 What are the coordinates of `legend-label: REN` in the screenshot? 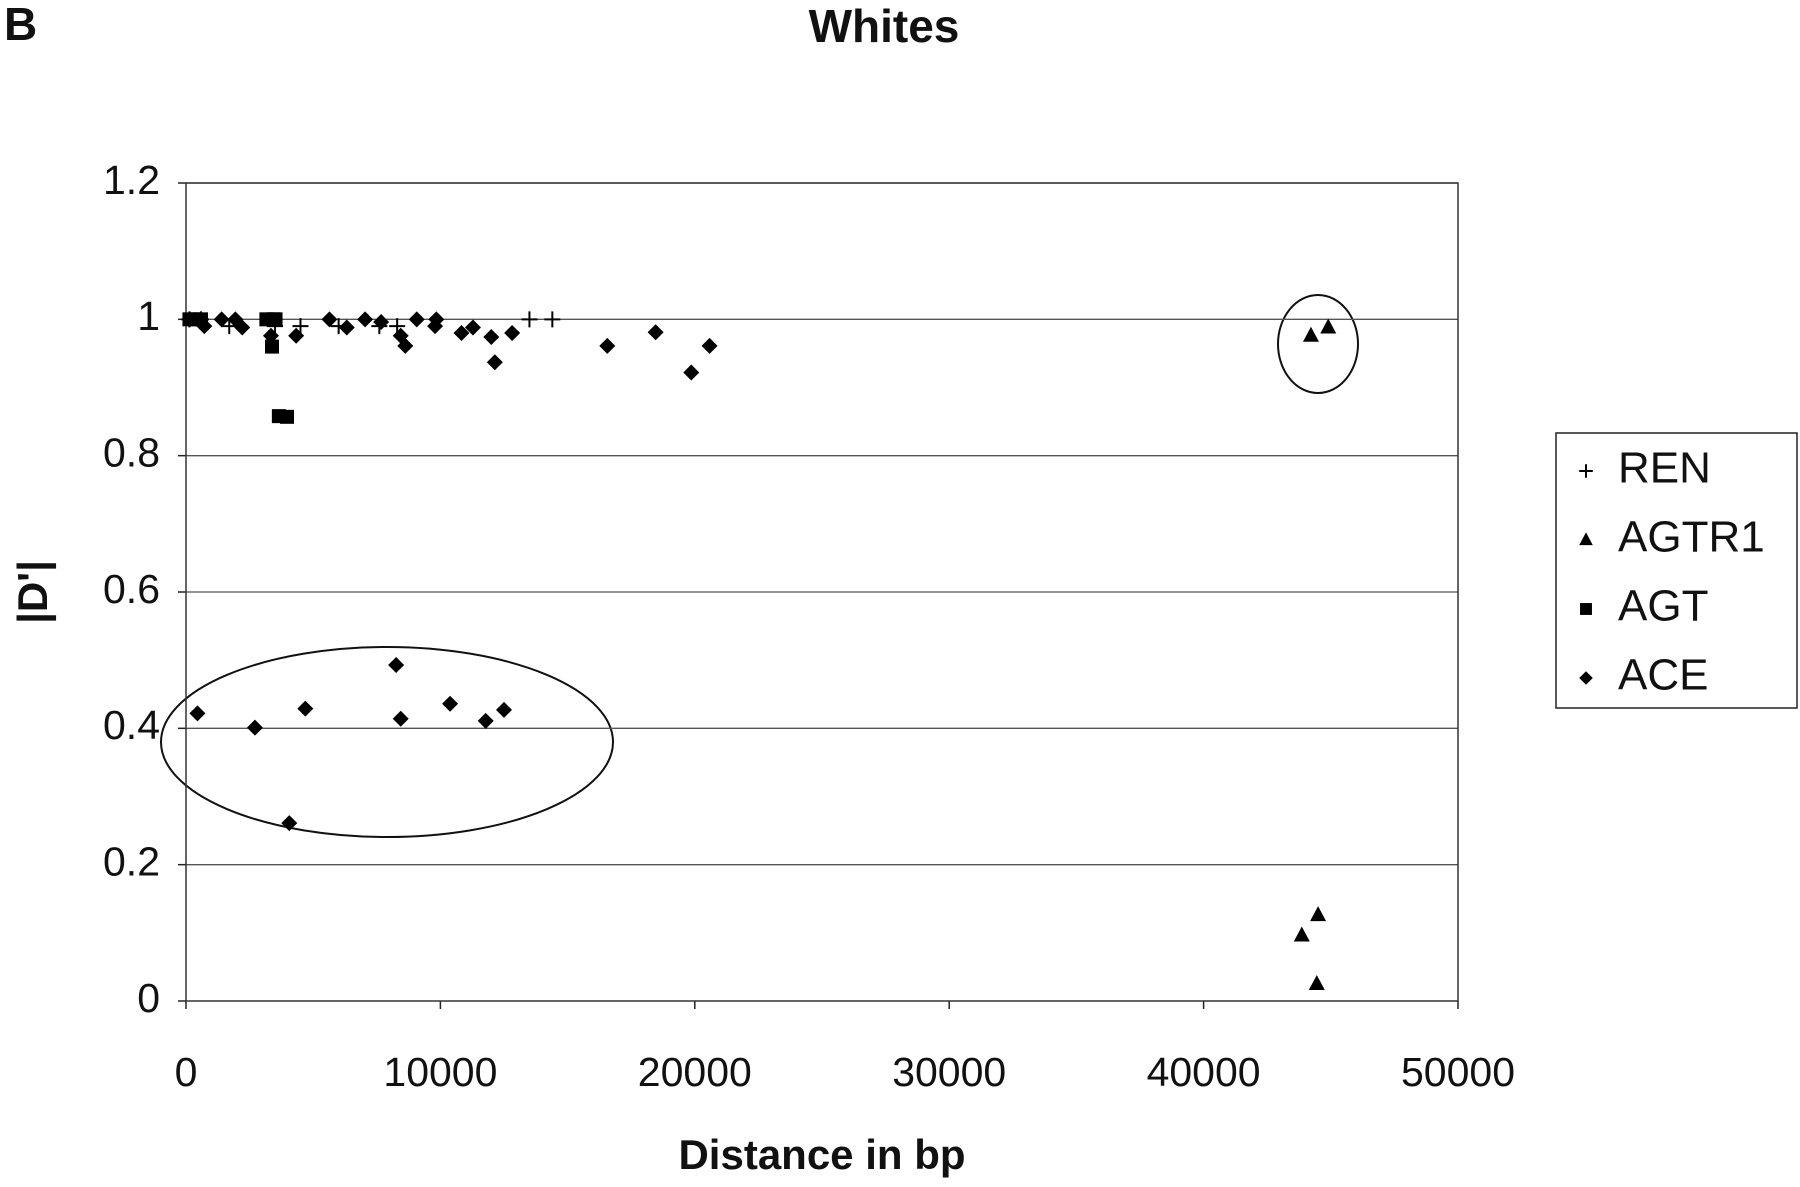 It's located at (1664, 468).